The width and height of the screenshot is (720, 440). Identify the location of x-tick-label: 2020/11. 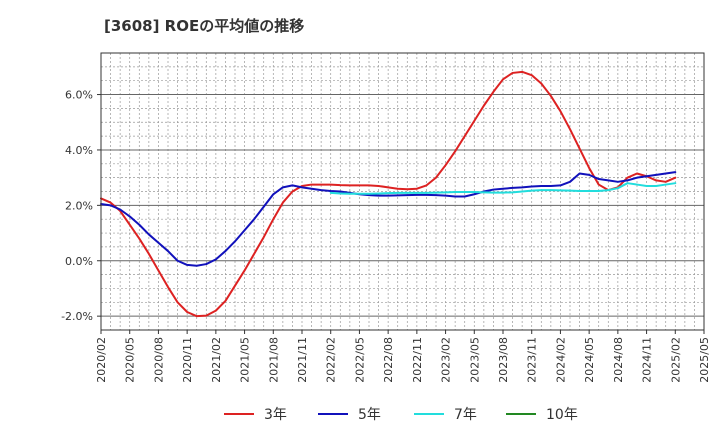
(187, 360).